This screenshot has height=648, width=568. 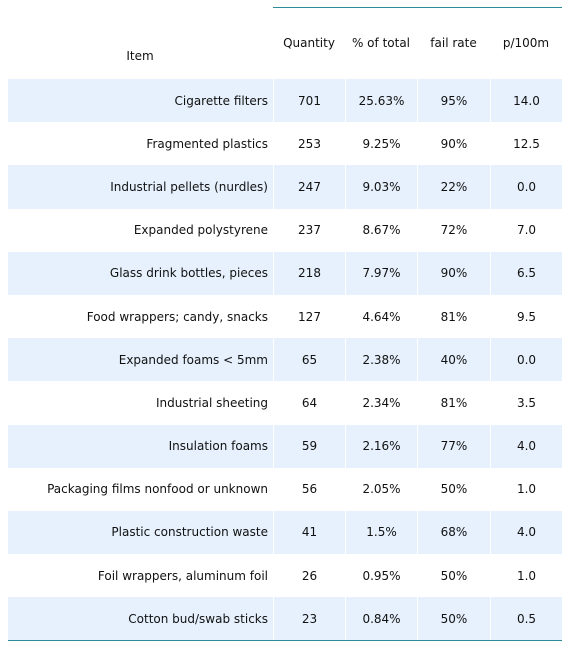 I want to click on cell-p100m: 6.5, so click(x=526, y=273).